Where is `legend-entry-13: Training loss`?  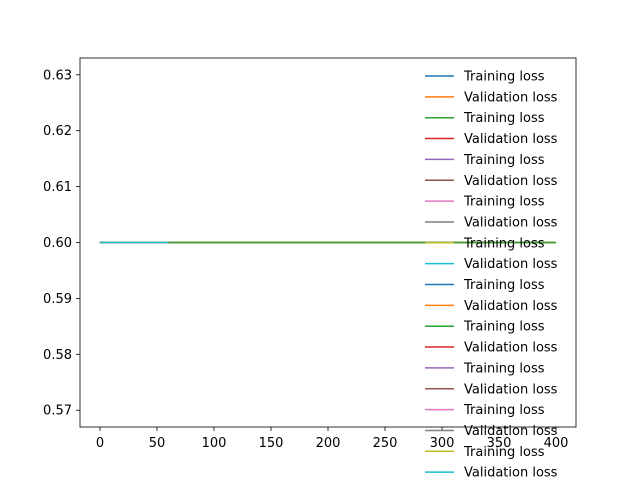 legend-entry-13: Training loss is located at coordinates (485, 327).